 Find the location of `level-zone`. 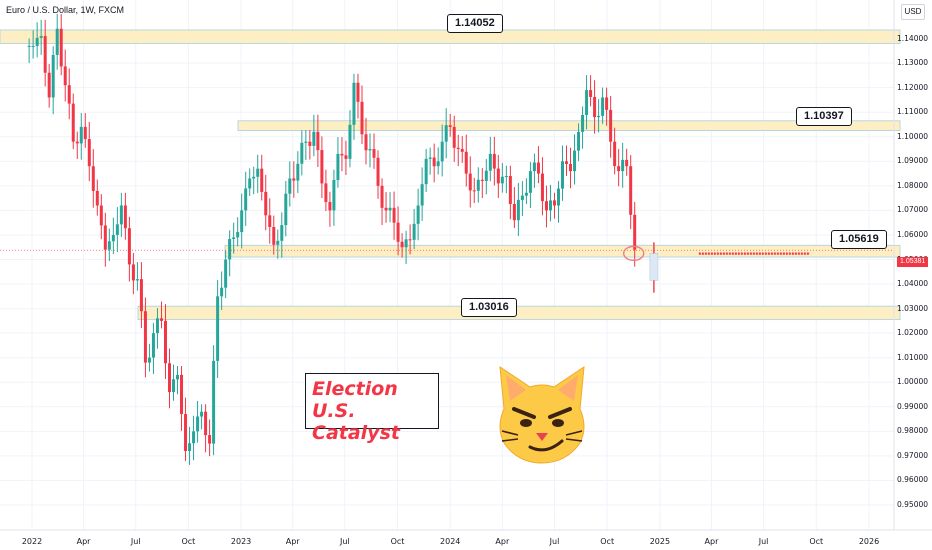

level-zone is located at coordinates (519, 313).